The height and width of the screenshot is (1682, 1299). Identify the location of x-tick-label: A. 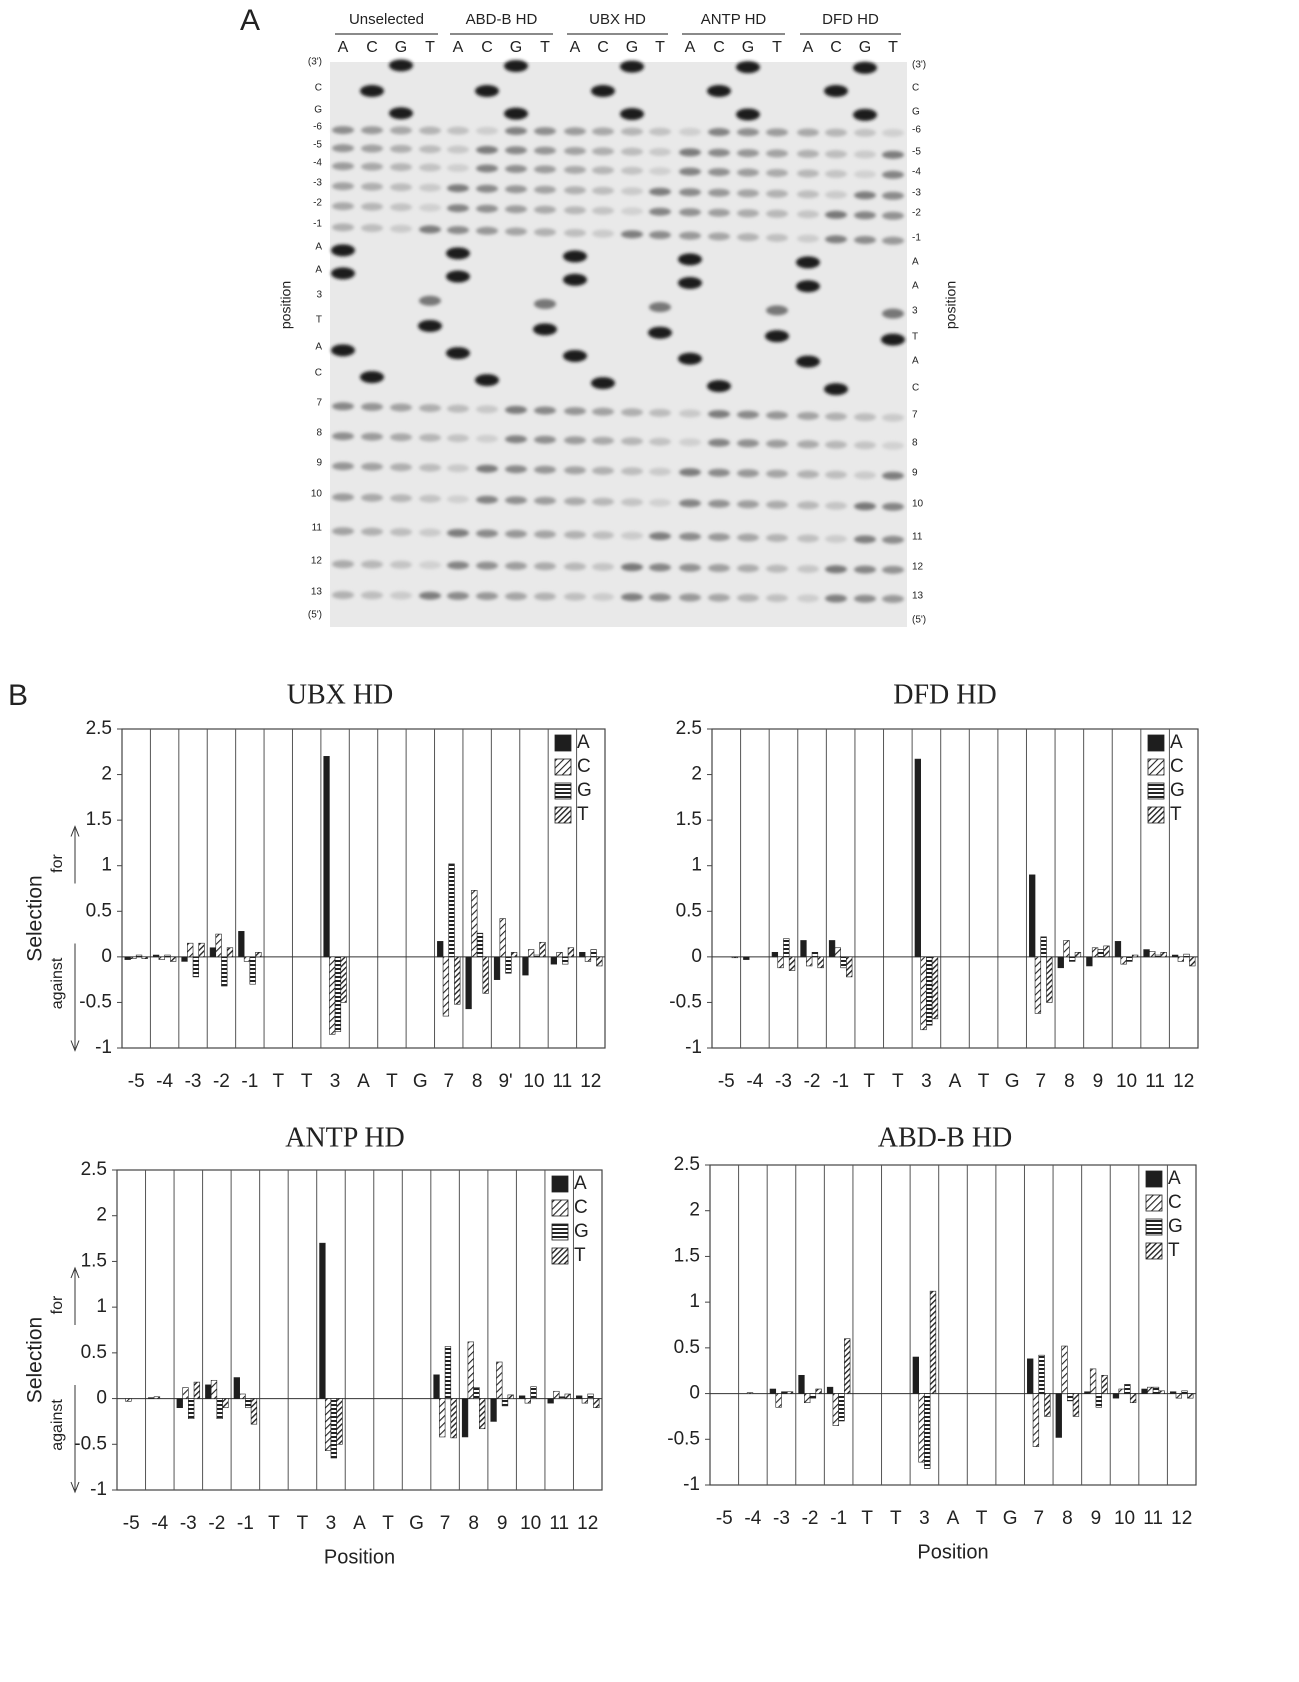
(953, 1518).